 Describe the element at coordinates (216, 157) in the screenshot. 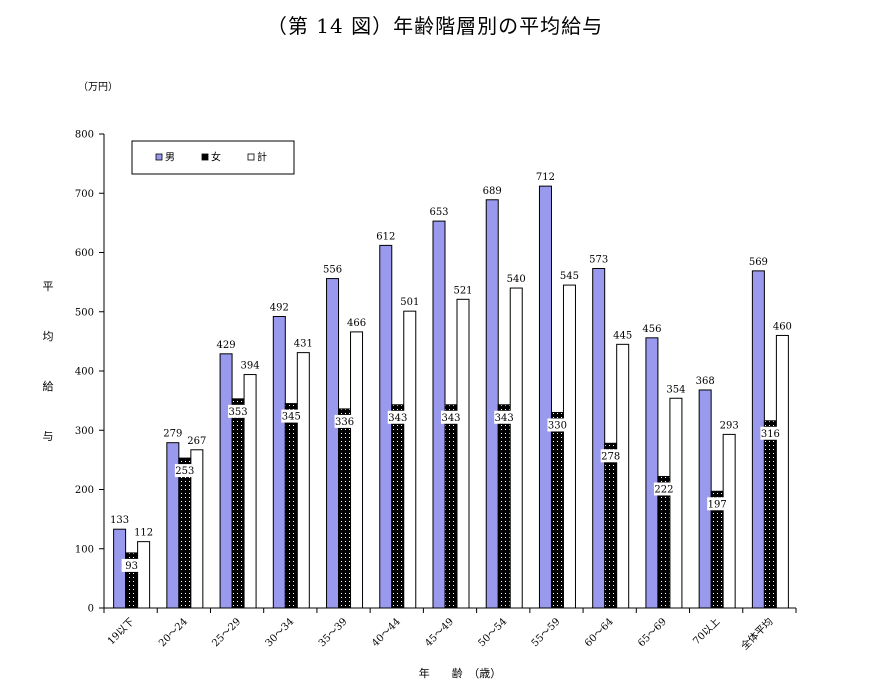

I see `legend-label: 女` at that location.